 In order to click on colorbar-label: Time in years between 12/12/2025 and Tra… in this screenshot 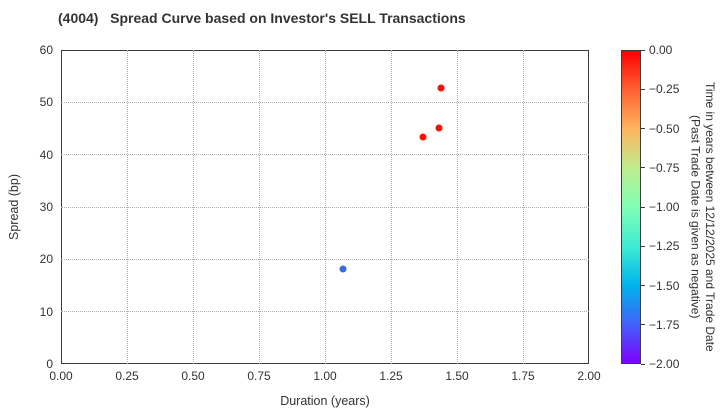, I will do `click(702, 217)`.